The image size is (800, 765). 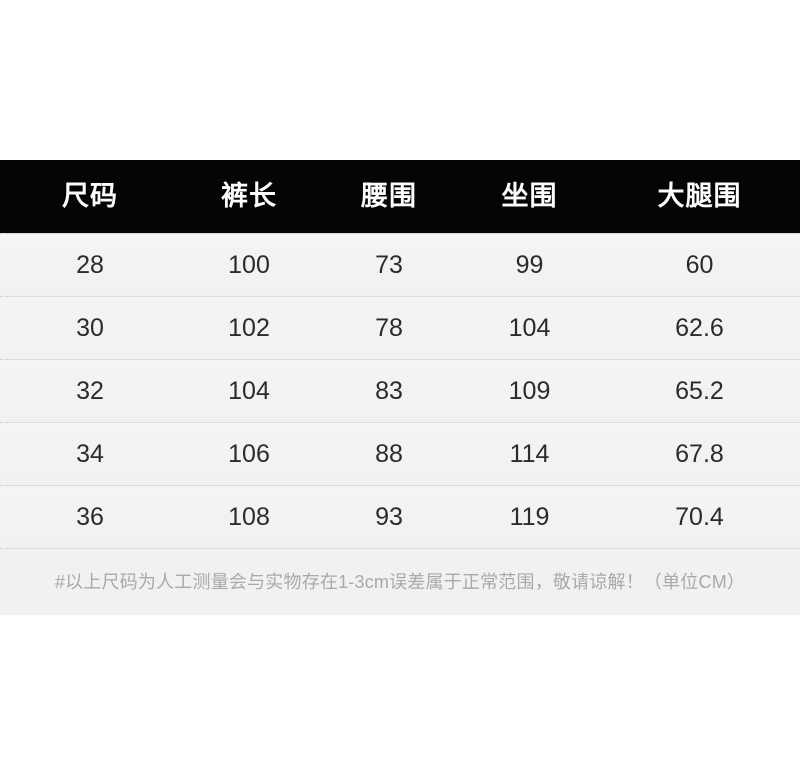 What do you see at coordinates (249, 196) in the screenshot?
I see `column-header-length: 裤长` at bounding box center [249, 196].